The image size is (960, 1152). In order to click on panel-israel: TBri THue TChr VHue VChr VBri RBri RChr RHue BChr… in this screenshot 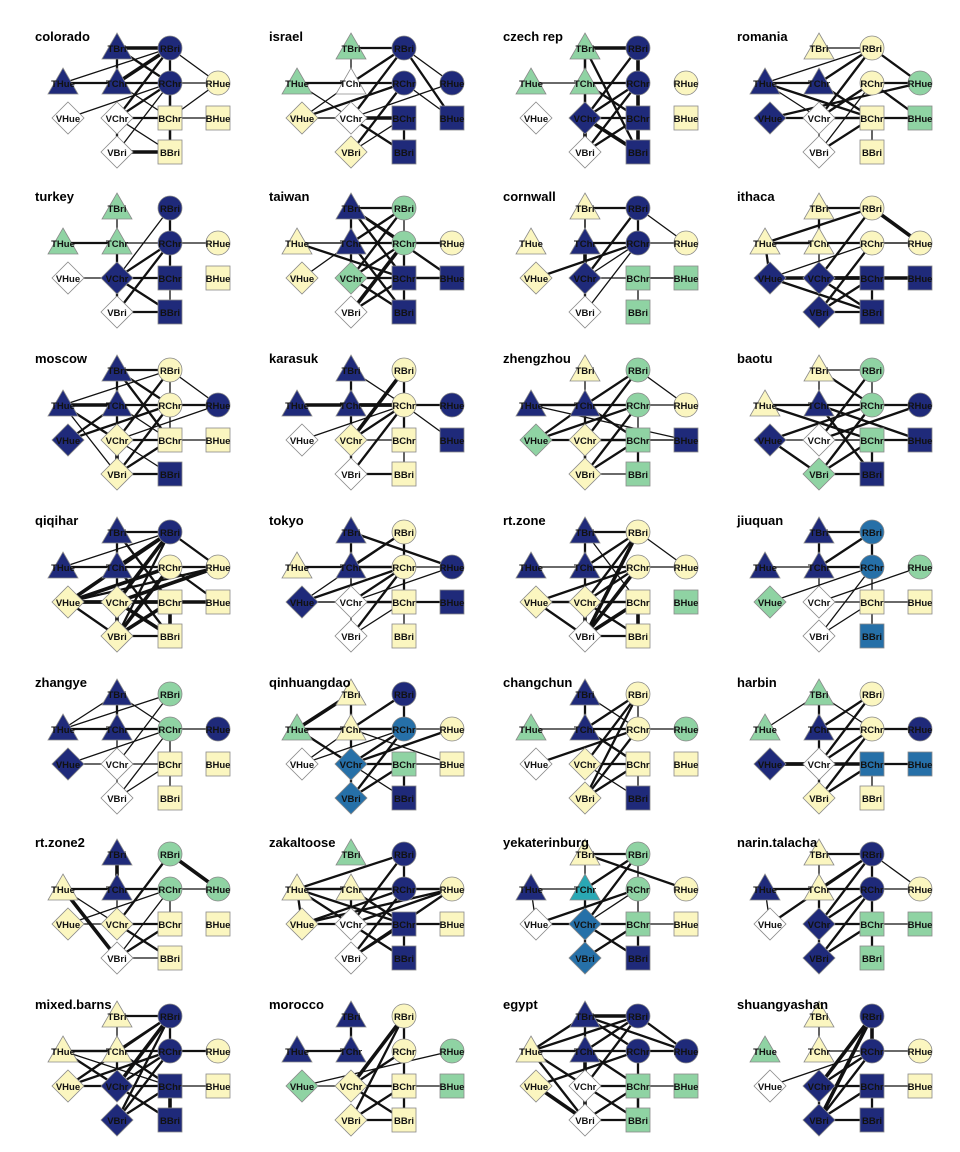, I will do `click(366, 99)`.